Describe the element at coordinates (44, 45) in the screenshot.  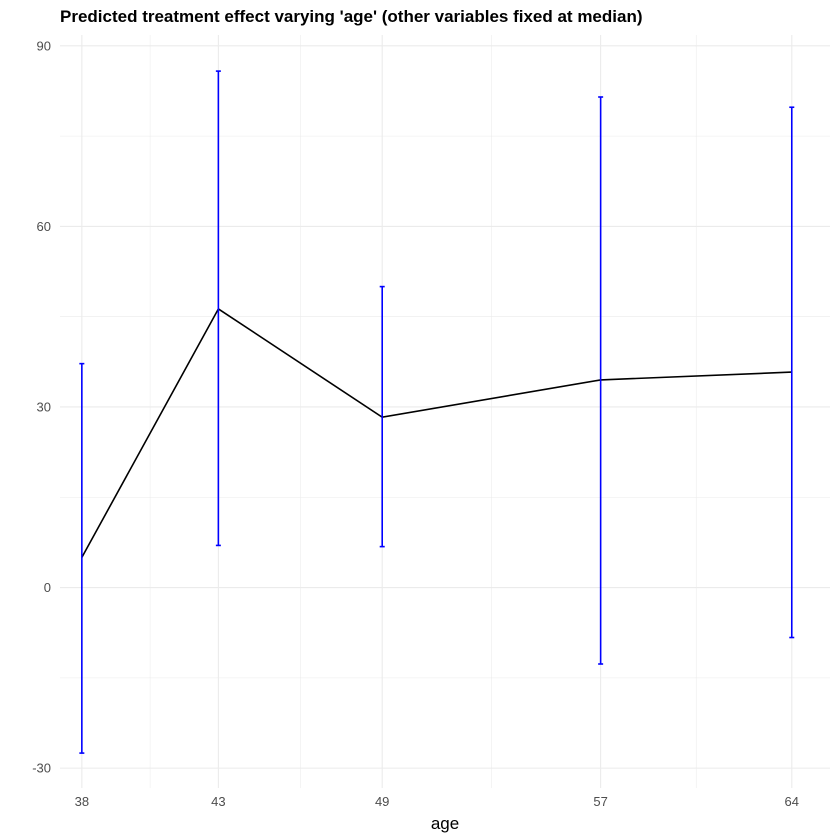
I see `y-tick-label: 90` at that location.